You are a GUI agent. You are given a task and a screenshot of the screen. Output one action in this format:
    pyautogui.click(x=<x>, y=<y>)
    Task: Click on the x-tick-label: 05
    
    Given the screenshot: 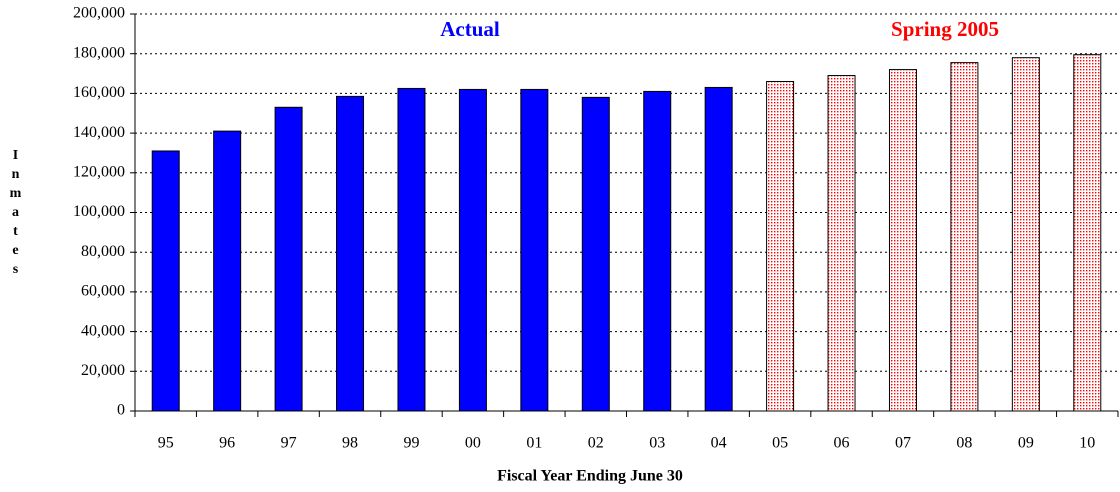 What is the action you would take?
    pyautogui.click(x=780, y=443)
    